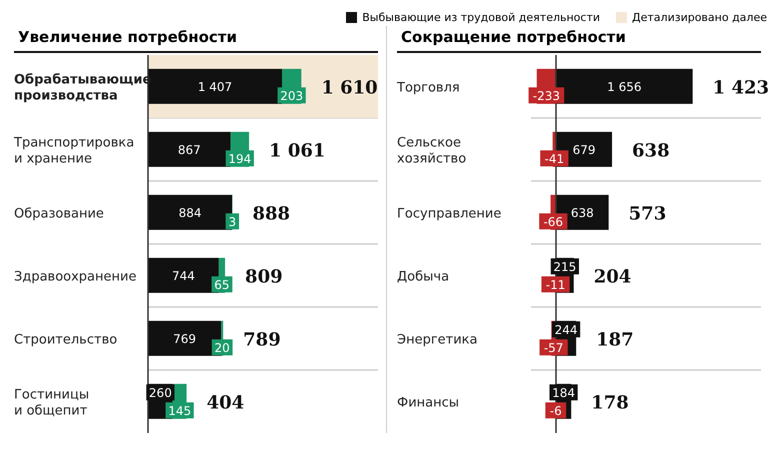 This screenshot has height=463, width=779. I want to click on total-label: 178, so click(610, 403).